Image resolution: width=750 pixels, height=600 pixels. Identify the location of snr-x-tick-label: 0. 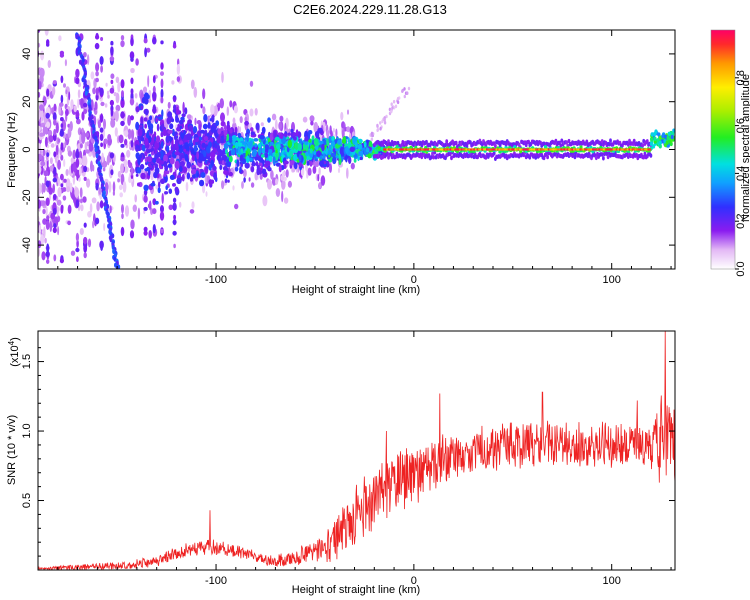
(414, 581).